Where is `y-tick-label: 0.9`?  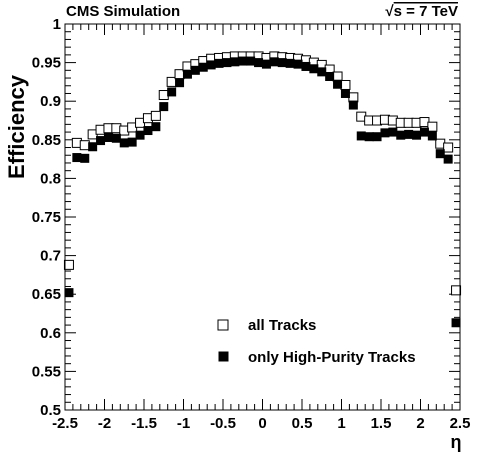 y-tick-label: 0.9 is located at coordinates (50, 101).